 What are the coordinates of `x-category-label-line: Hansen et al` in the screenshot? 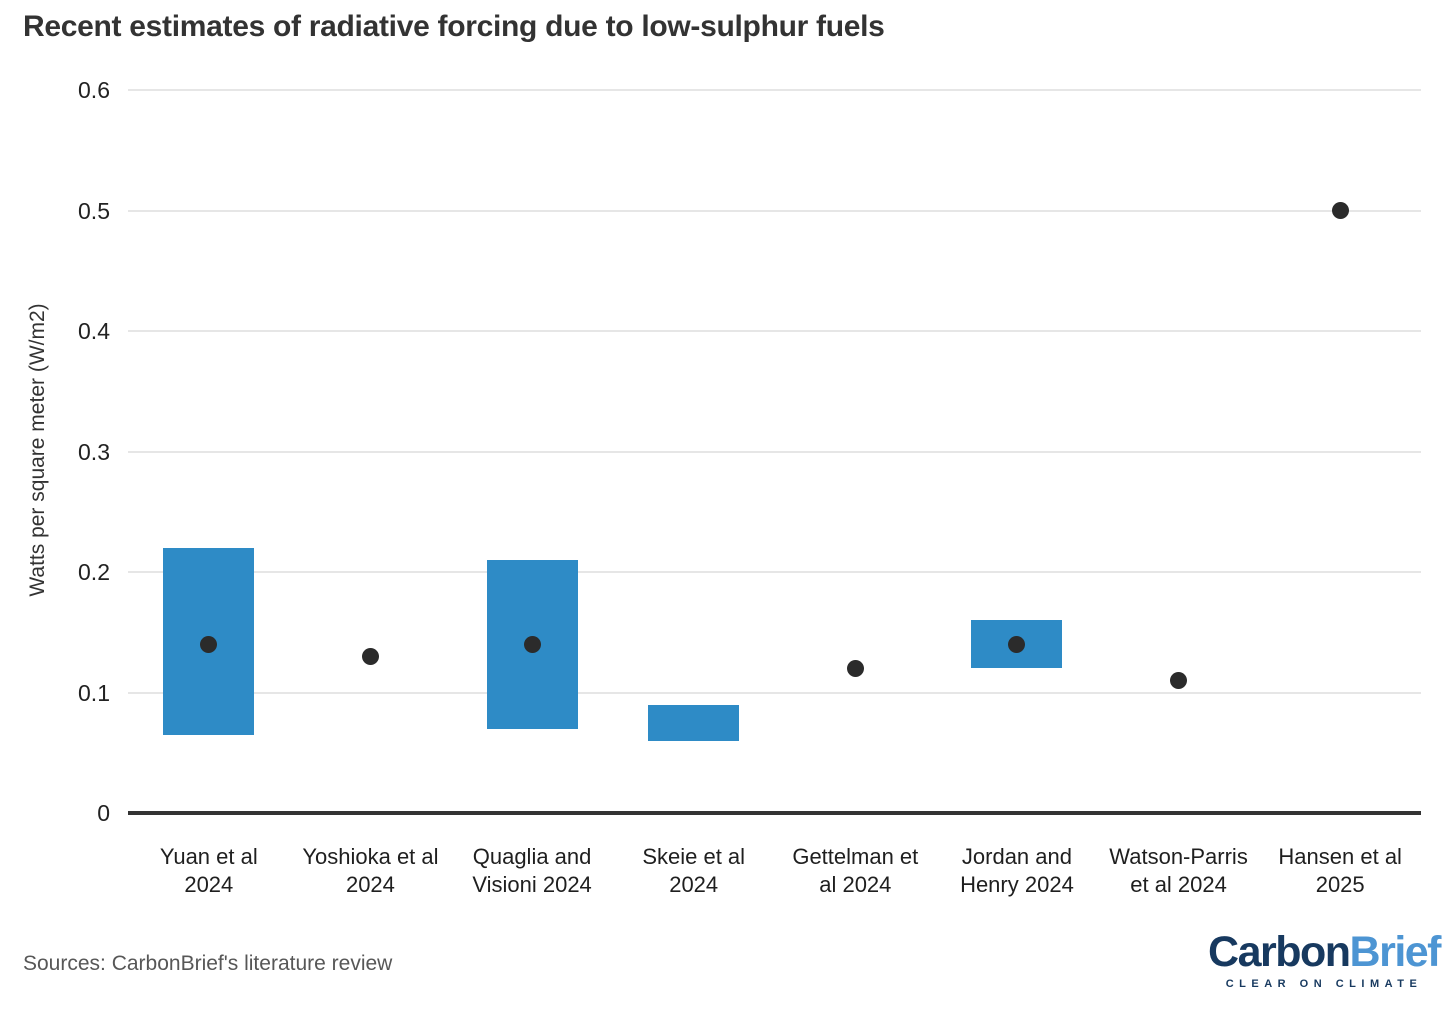 It's located at (1340, 856).